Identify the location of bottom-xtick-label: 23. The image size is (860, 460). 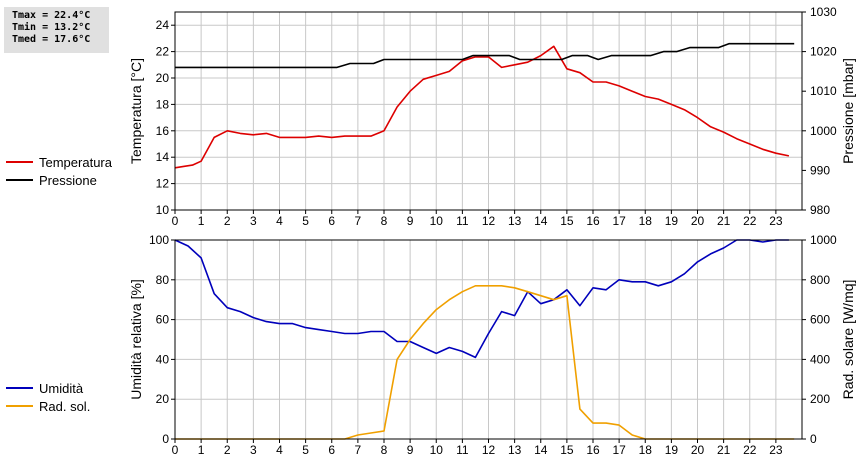
(776, 450).